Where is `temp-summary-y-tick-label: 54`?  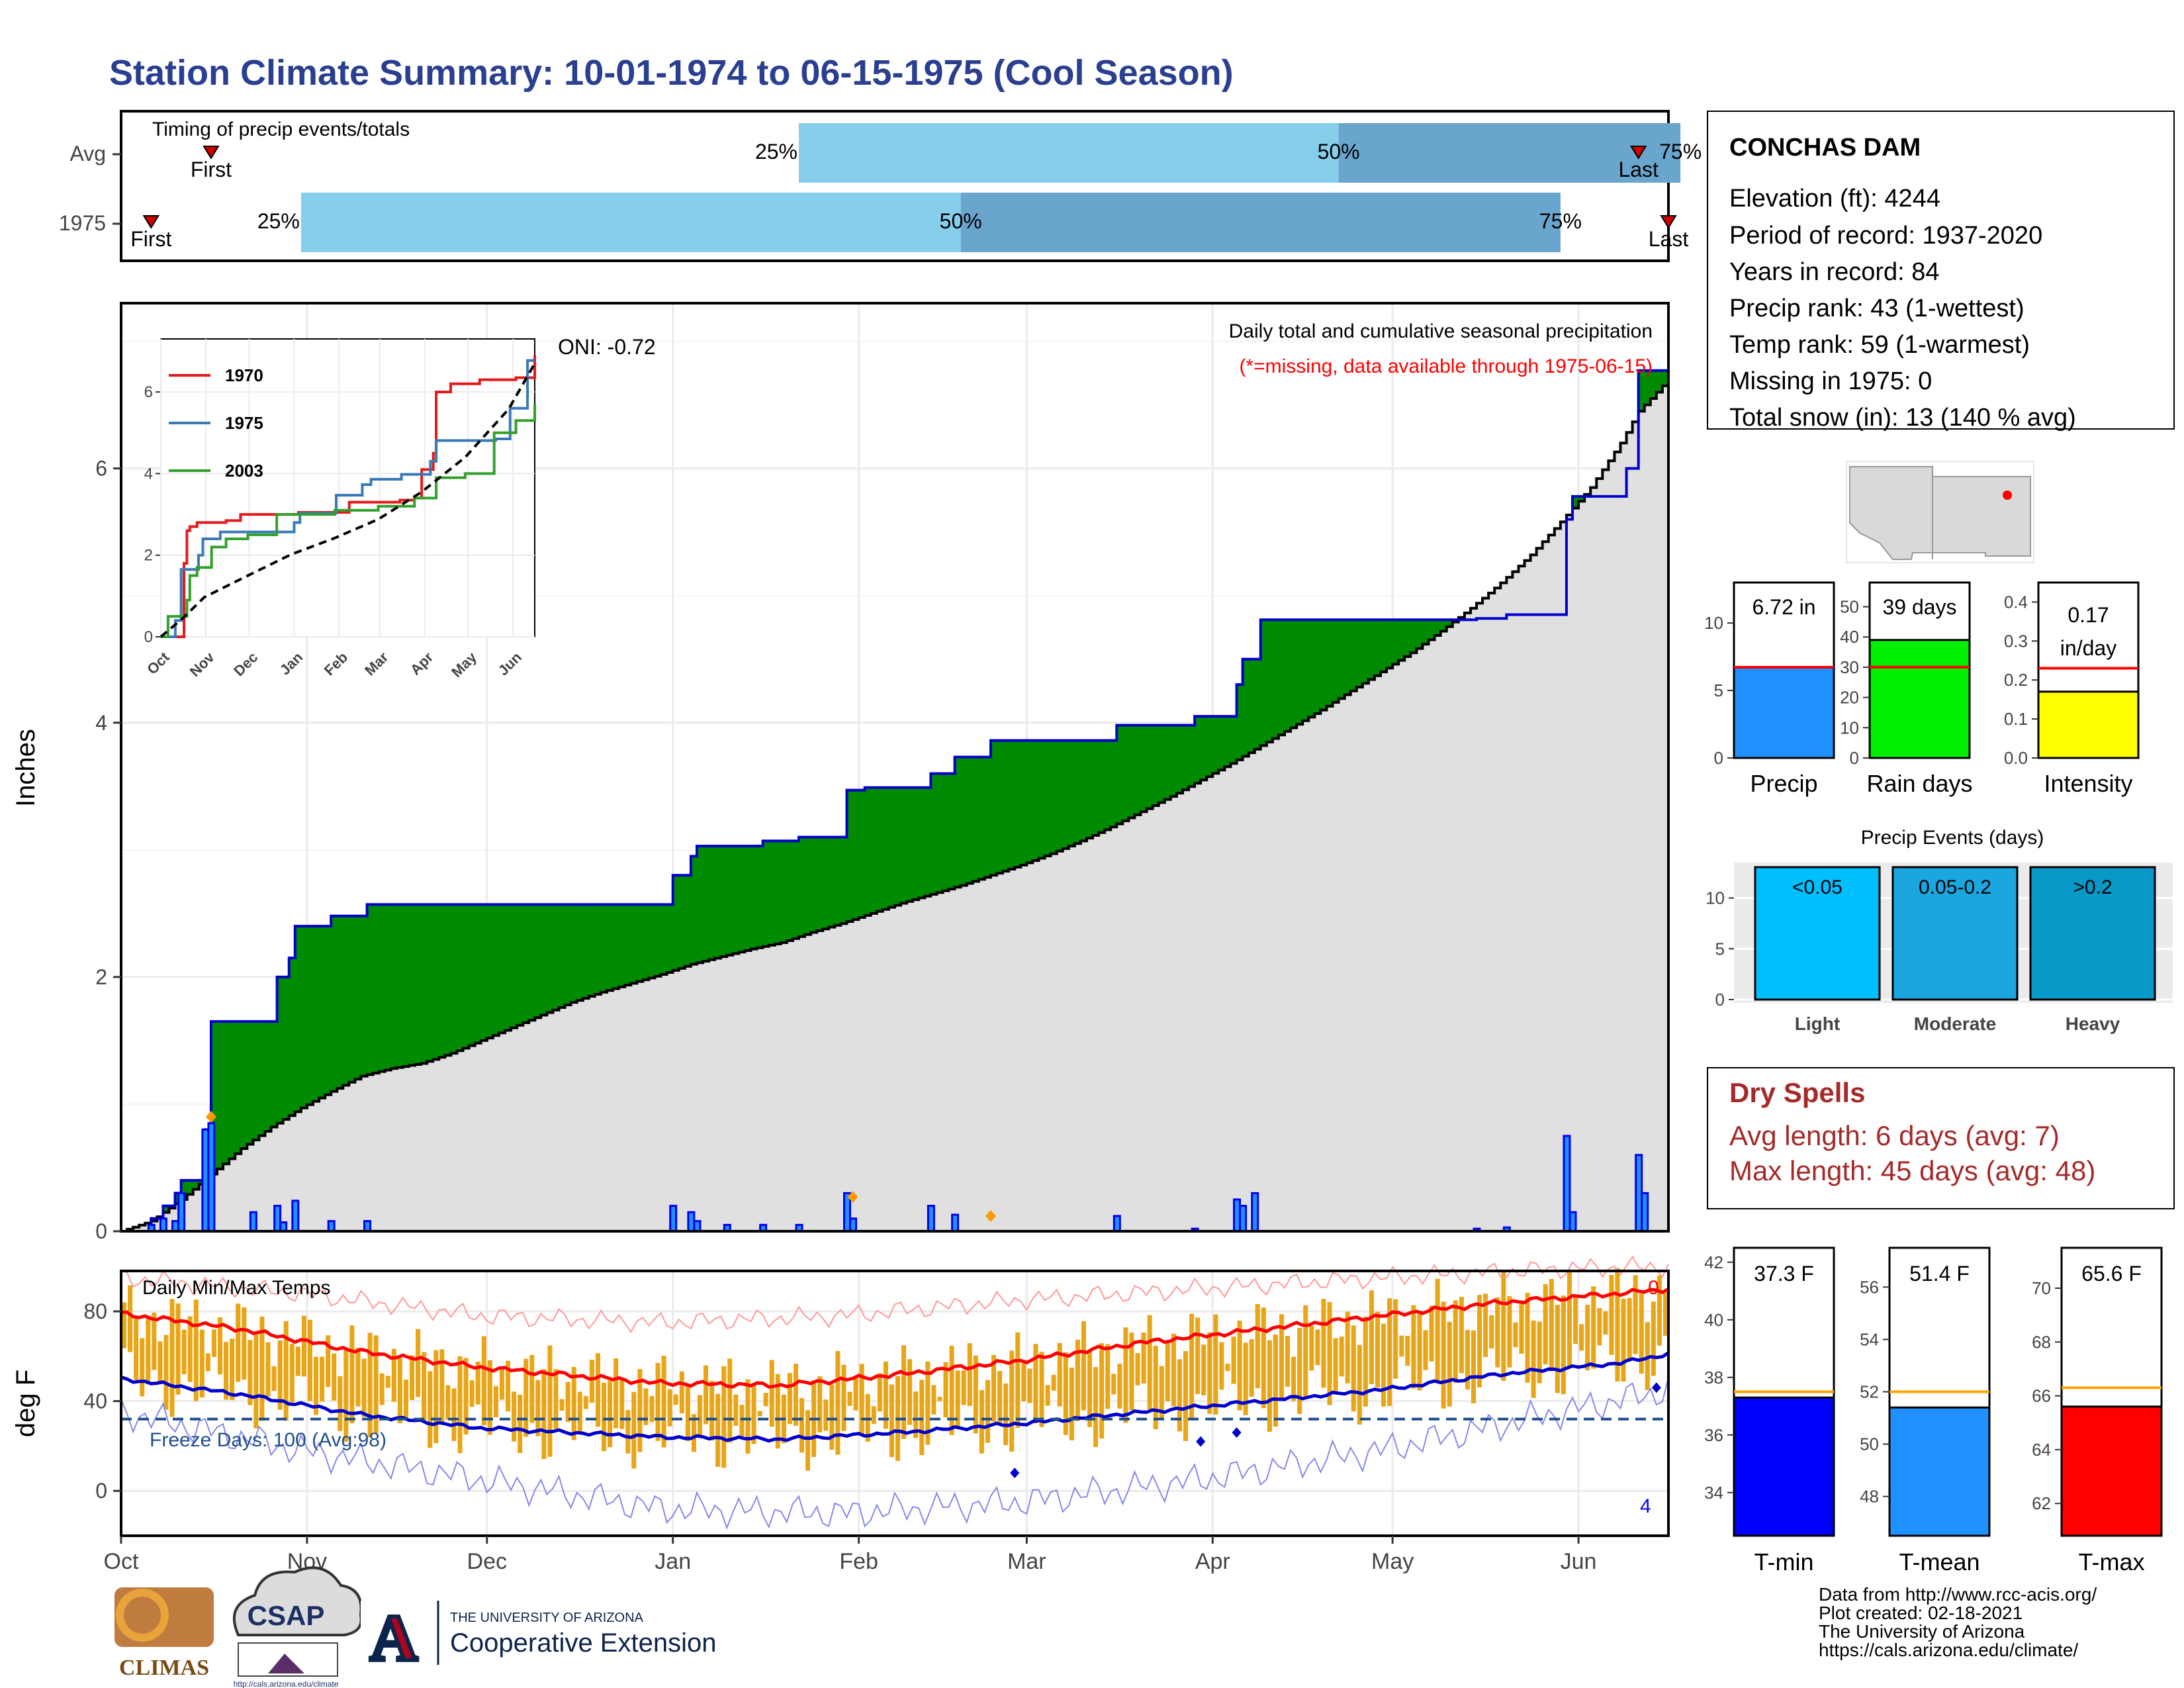
temp-summary-y-tick-label: 54 is located at coordinates (1869, 1339).